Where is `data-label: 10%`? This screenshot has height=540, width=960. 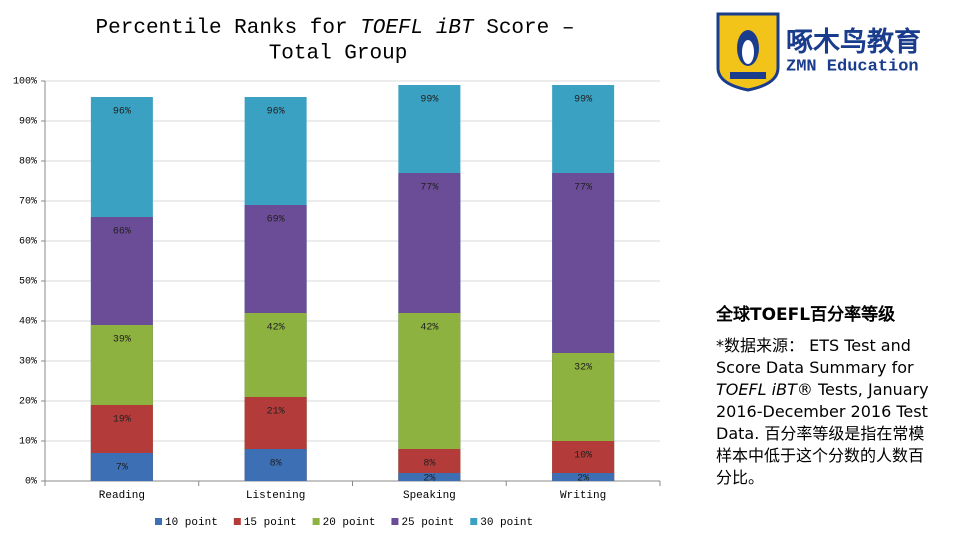
data-label: 10% is located at coordinates (583, 456).